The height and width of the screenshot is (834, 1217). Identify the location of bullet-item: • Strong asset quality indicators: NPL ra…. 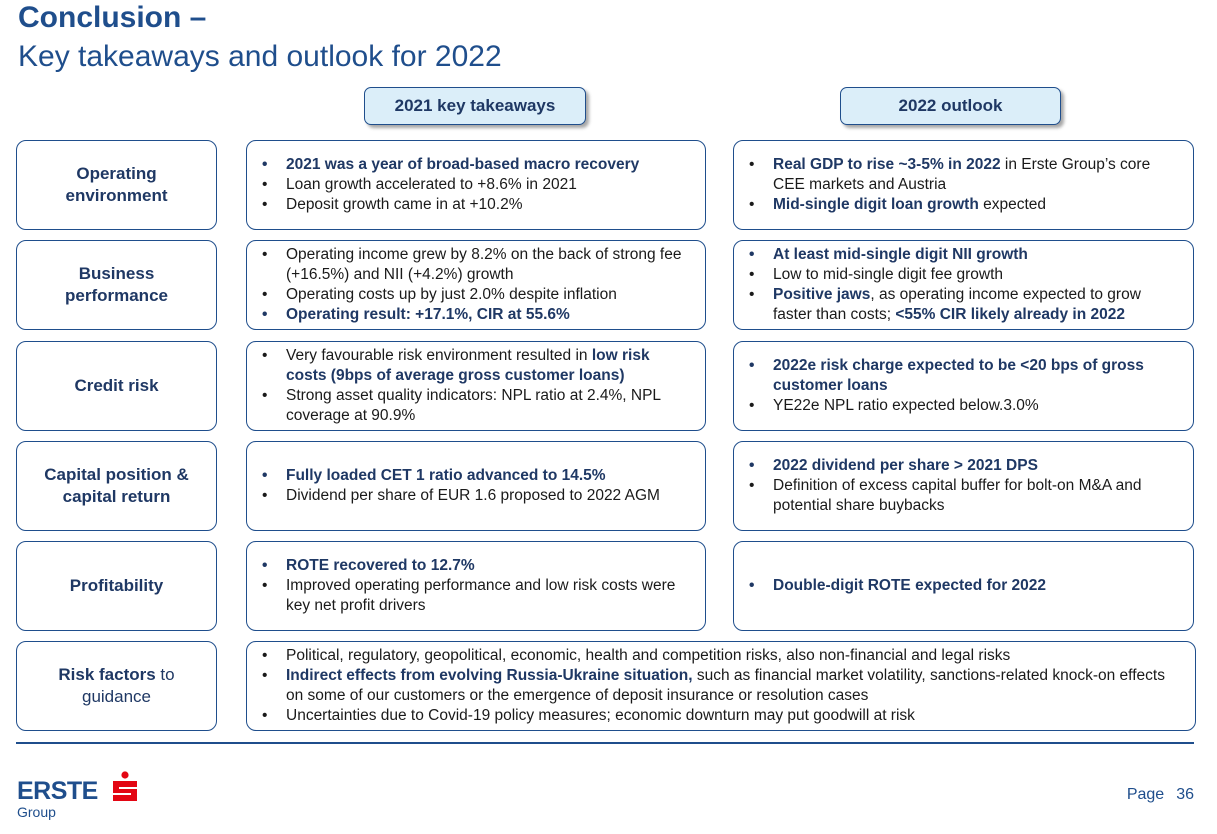
(477, 406).